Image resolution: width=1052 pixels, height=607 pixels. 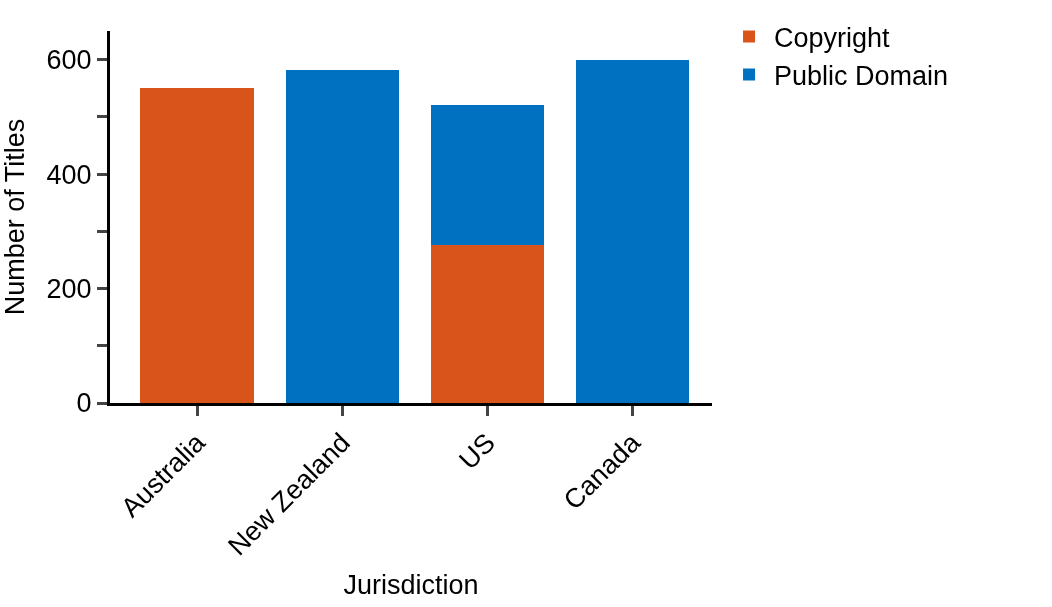 I want to click on y-tick-label: 0, so click(x=84, y=403).